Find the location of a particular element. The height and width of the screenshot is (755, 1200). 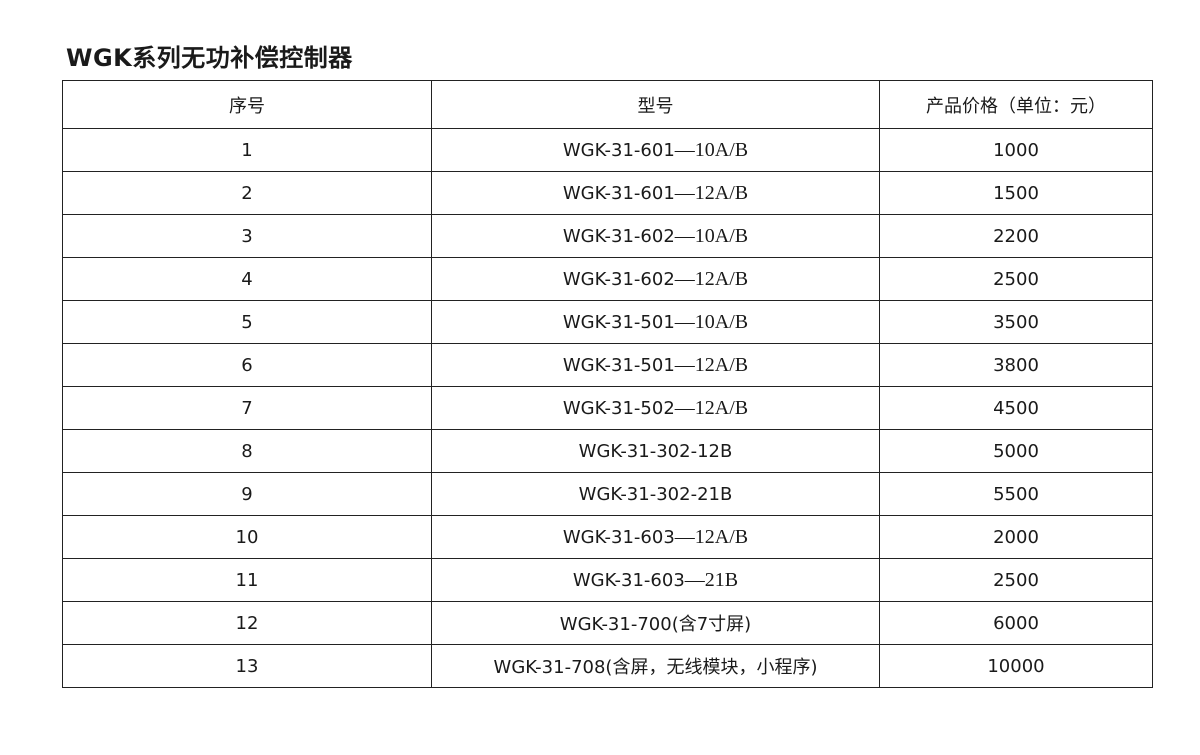

cell-model: WGK-31-302-12B is located at coordinates (655, 451).